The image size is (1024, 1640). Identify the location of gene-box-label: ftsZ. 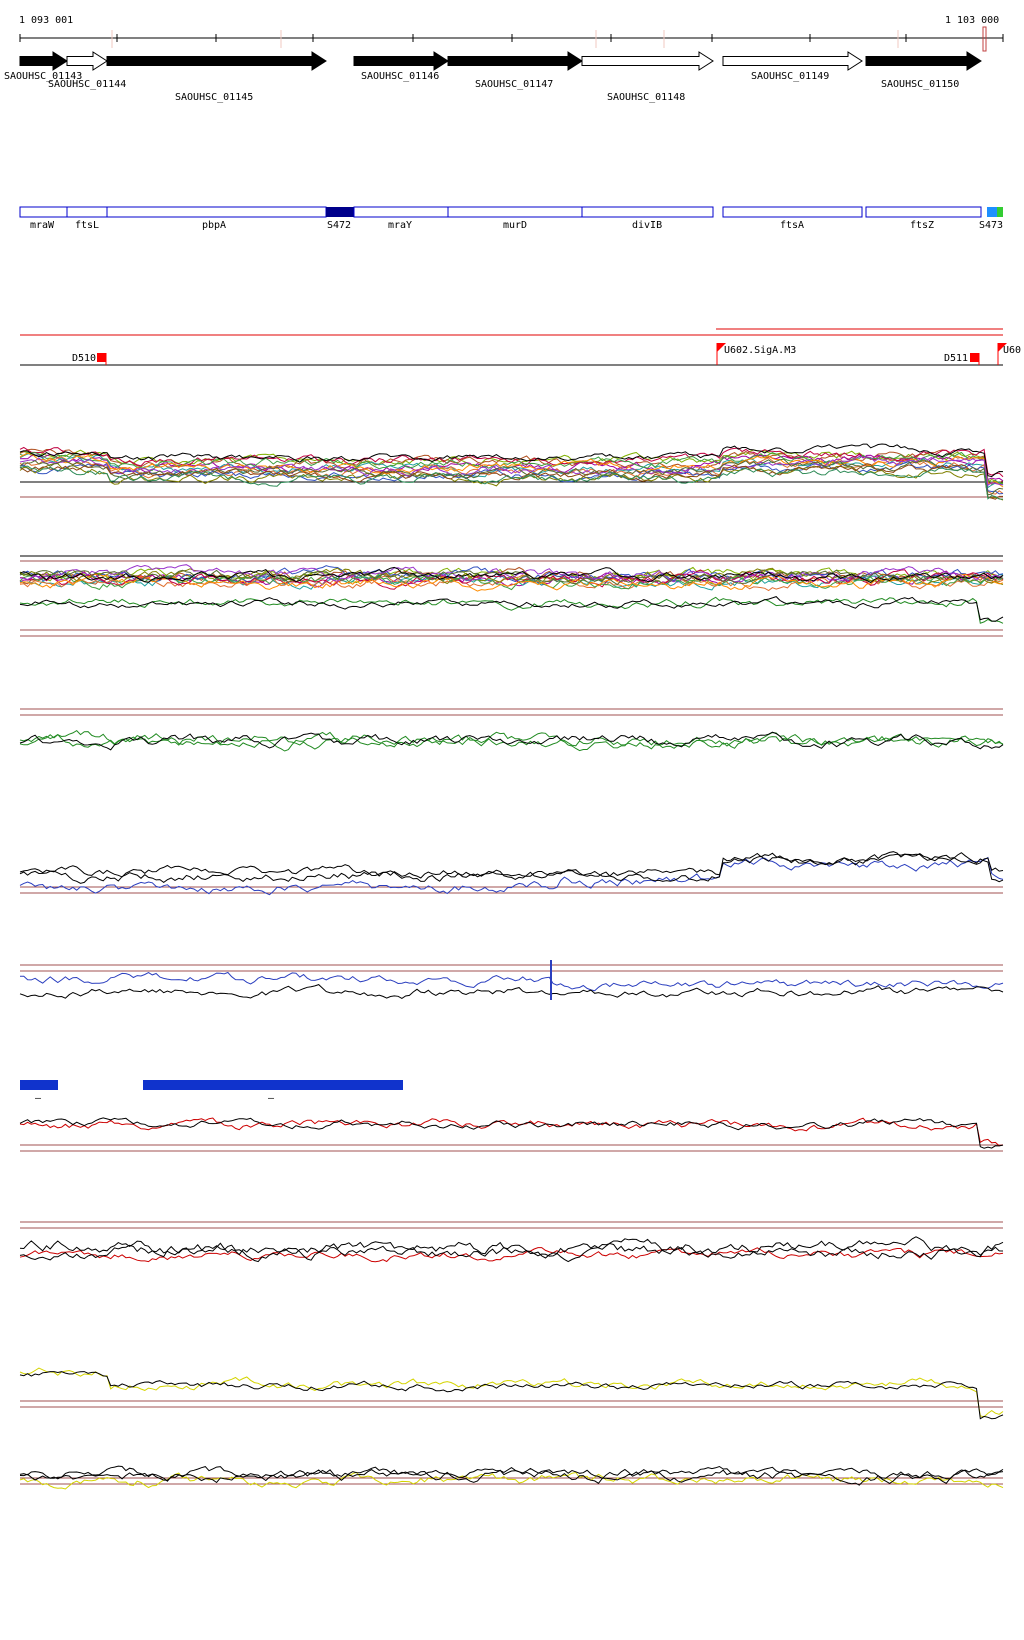
(922, 225).